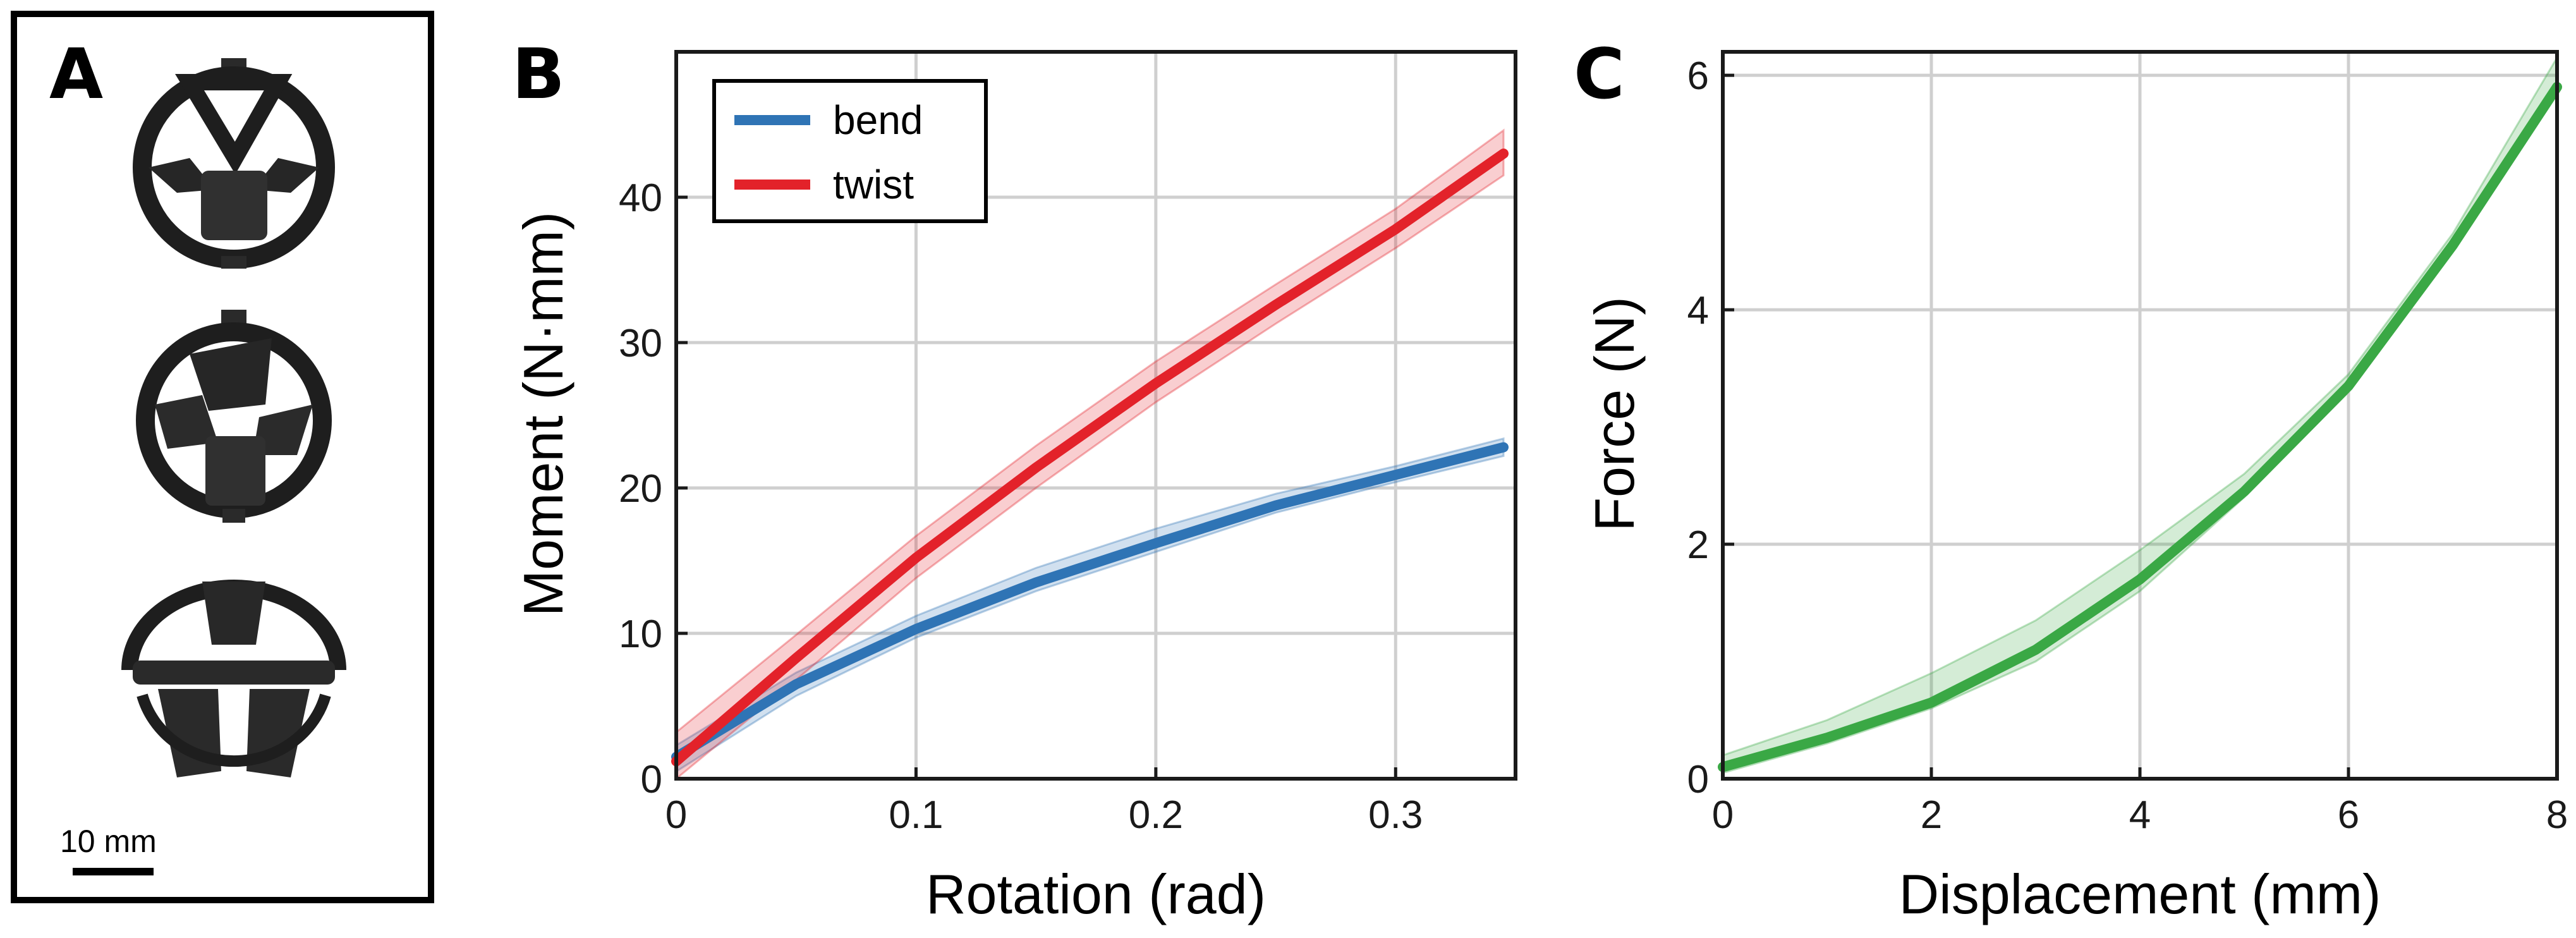  I want to click on y-tick-label: 20, so click(640, 489).